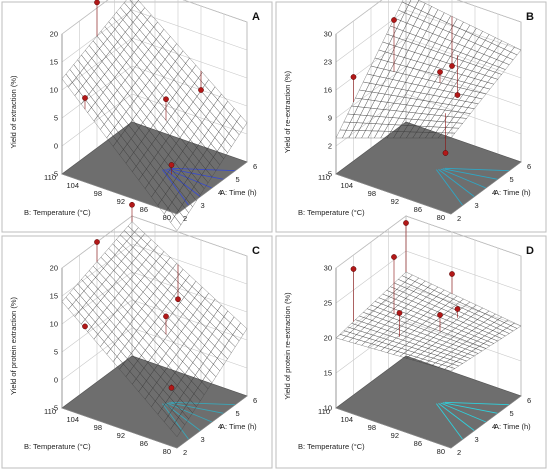 This screenshot has width=550, height=470. I want to click on z-tick-label: 30, so click(328, 268).